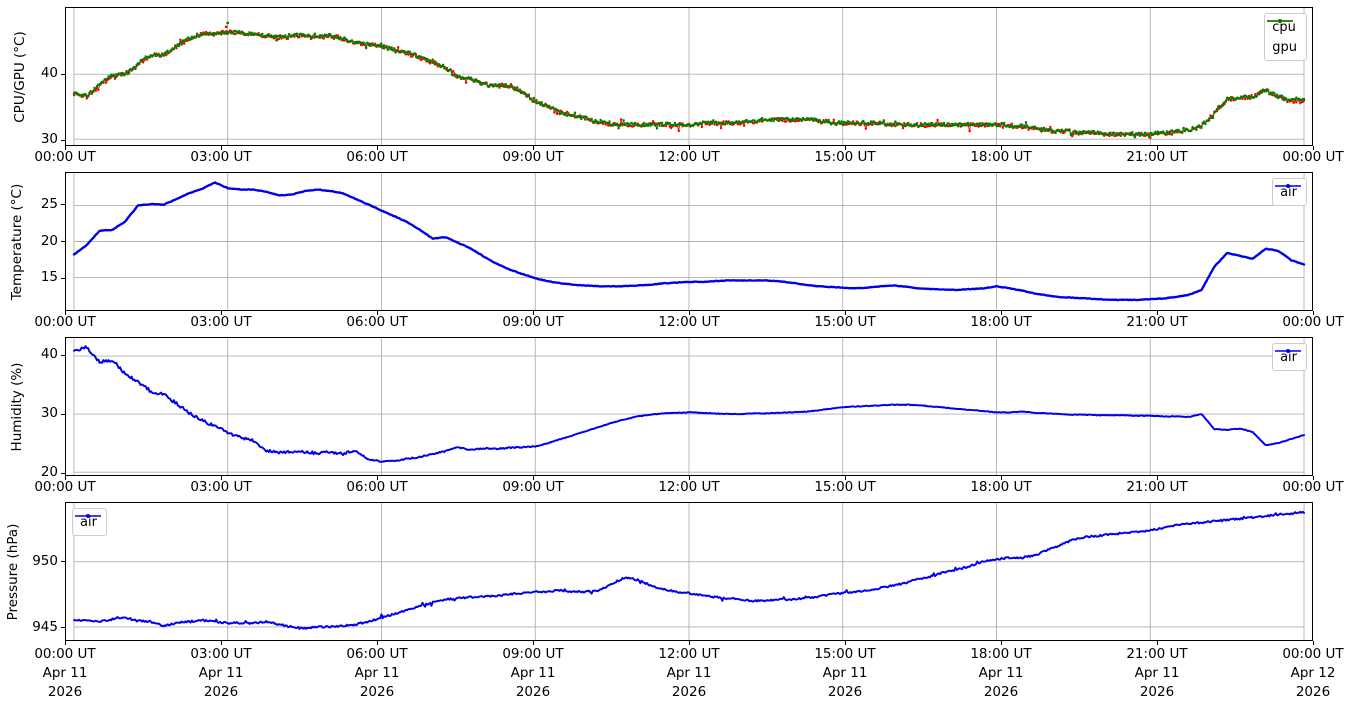 The height and width of the screenshot is (707, 1354). What do you see at coordinates (45, 560) in the screenshot?
I see `y-tick-label: 950` at bounding box center [45, 560].